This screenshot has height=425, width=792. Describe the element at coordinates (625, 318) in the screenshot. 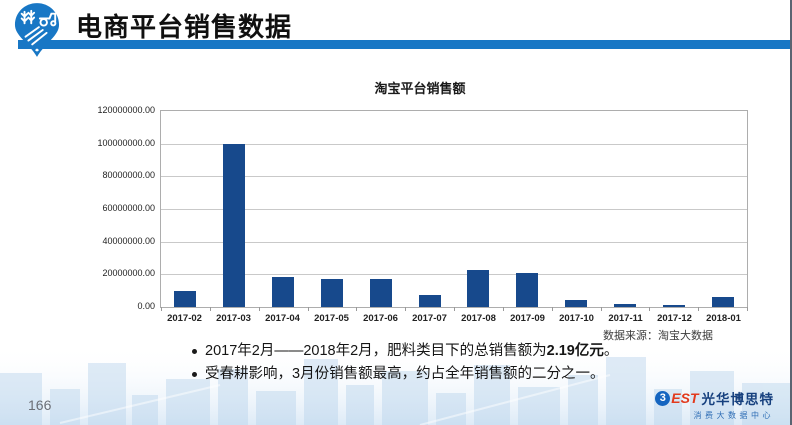

I see `x-tick-label: 2017-11` at that location.